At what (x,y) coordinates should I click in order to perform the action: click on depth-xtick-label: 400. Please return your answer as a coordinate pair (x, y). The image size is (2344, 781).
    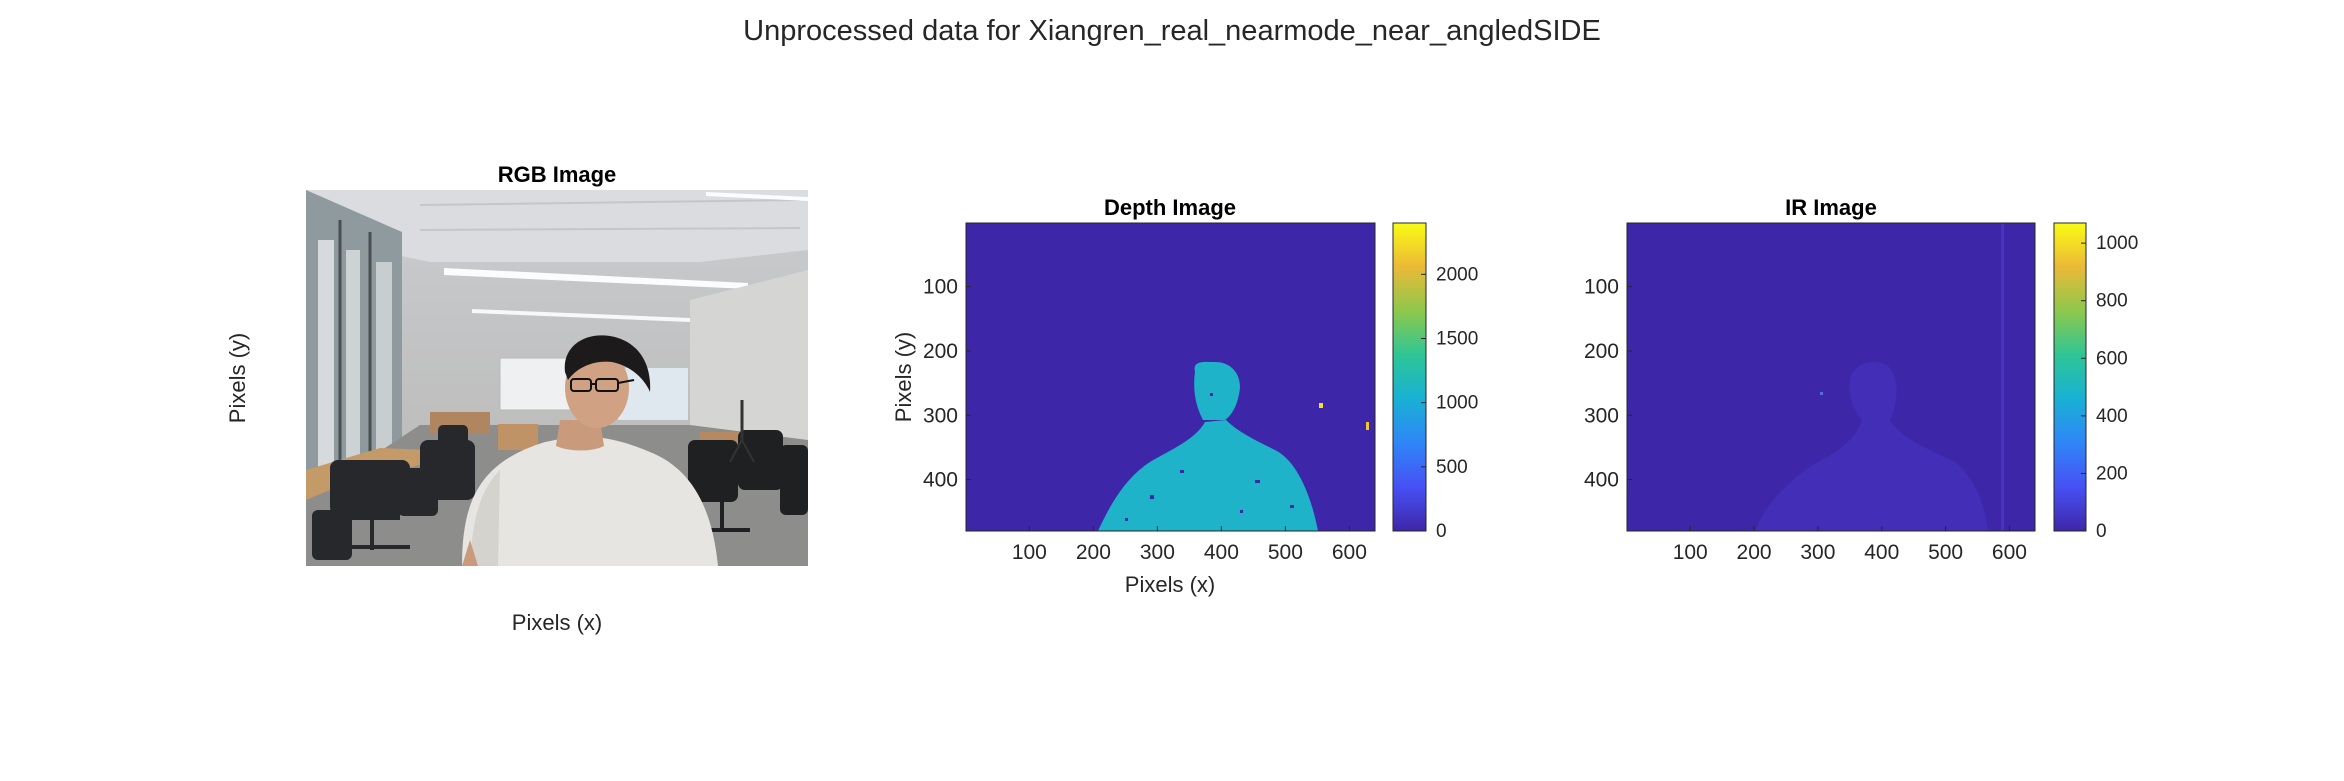
    Looking at the image, I should click on (1221, 552).